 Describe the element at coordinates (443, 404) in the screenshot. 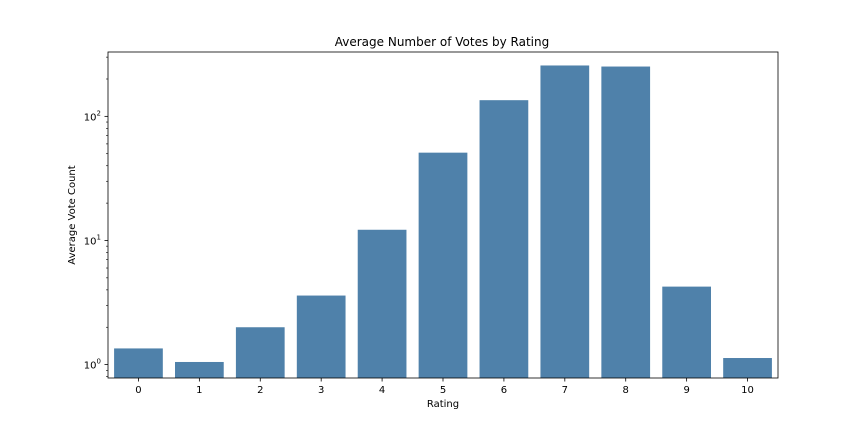

I see `x-axis-label: Rating` at that location.